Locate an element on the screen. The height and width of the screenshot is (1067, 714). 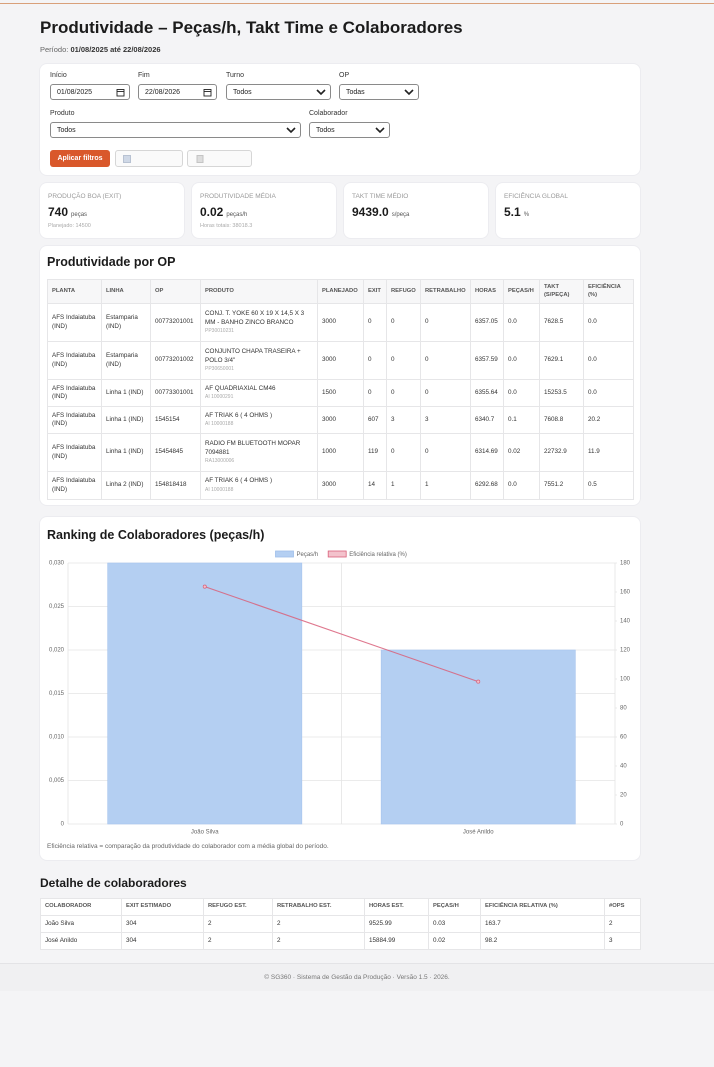
detail-title: Detalhe de colaboradores is located at coordinates (113, 883).